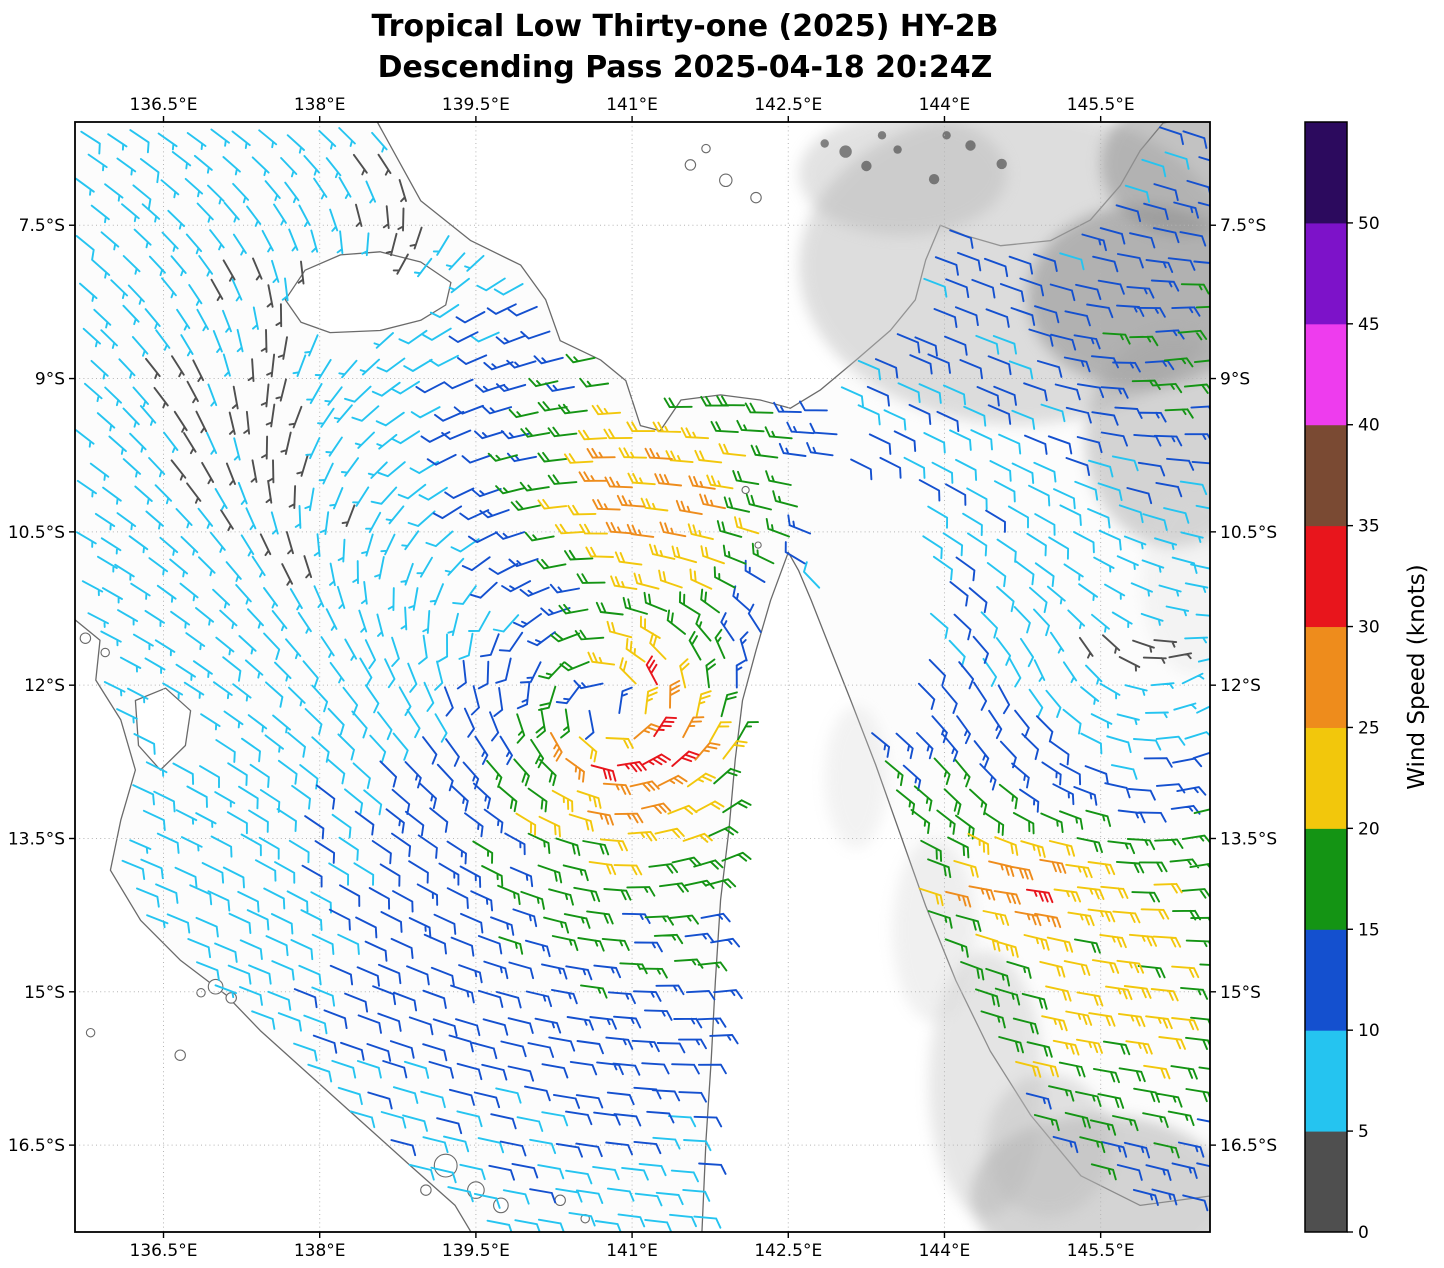  I want to click on x-tick-label-bottom: 142.5°E, so click(788, 1251).